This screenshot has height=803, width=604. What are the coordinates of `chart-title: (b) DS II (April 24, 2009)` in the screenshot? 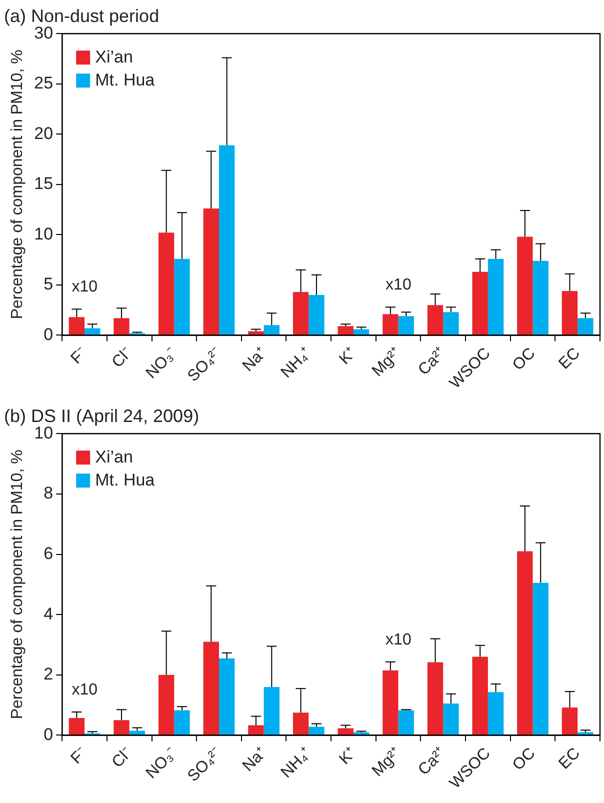 It's located at (102, 416).